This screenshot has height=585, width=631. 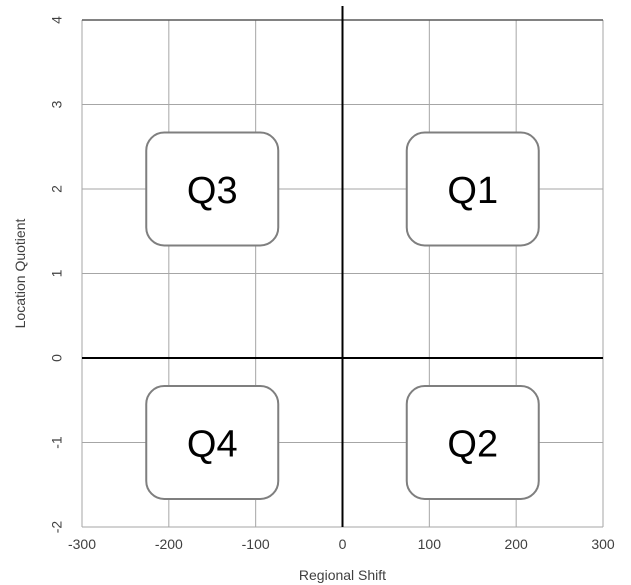 I want to click on quadrant-label: Q3, so click(x=212, y=191).